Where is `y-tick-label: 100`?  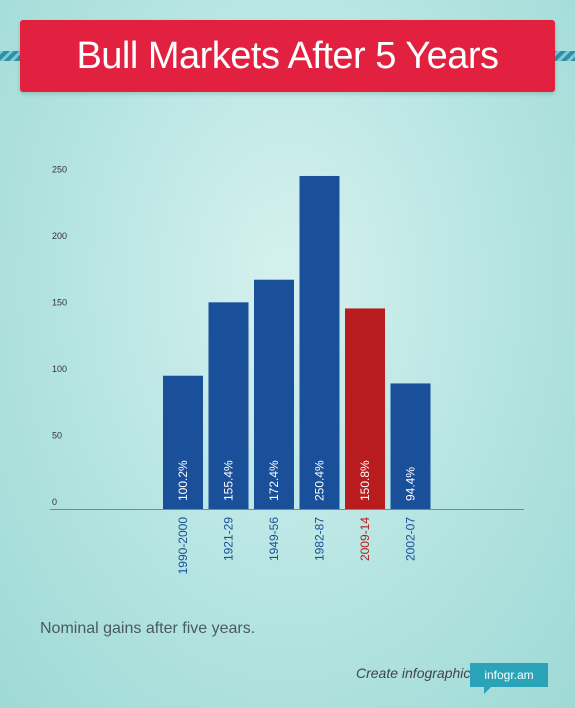 y-tick-label: 100 is located at coordinates (59, 369).